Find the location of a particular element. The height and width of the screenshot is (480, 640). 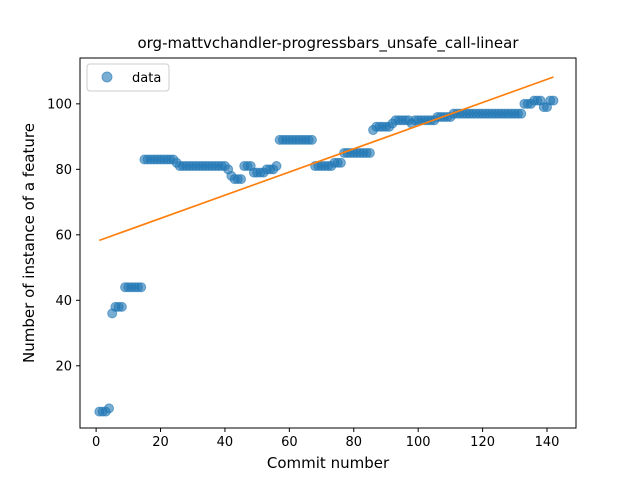

y-axis-title: Number of instance of a feature is located at coordinates (29, 243).